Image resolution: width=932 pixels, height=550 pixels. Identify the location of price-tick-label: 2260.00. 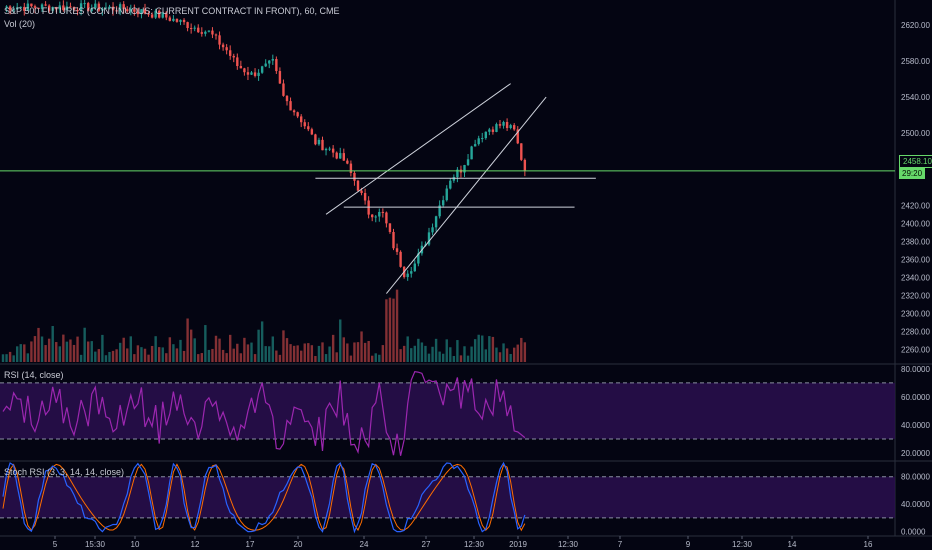
(915, 349).